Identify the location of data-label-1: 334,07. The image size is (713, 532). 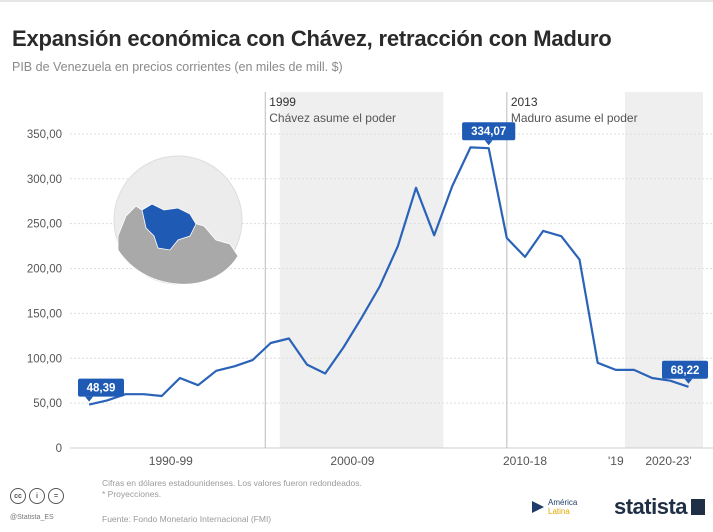
(489, 134).